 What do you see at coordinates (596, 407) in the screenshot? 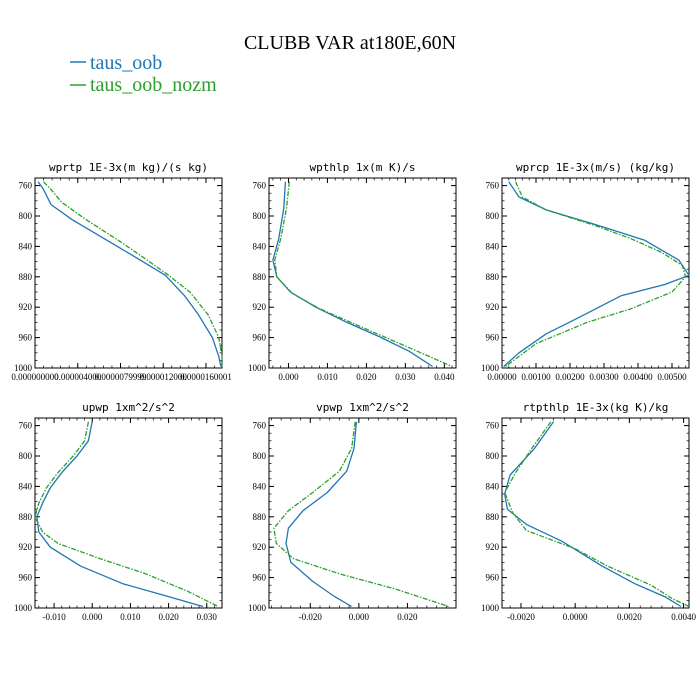
I see `panel-title: rtpthlp 1E-3x(kg K)/kg` at bounding box center [596, 407].